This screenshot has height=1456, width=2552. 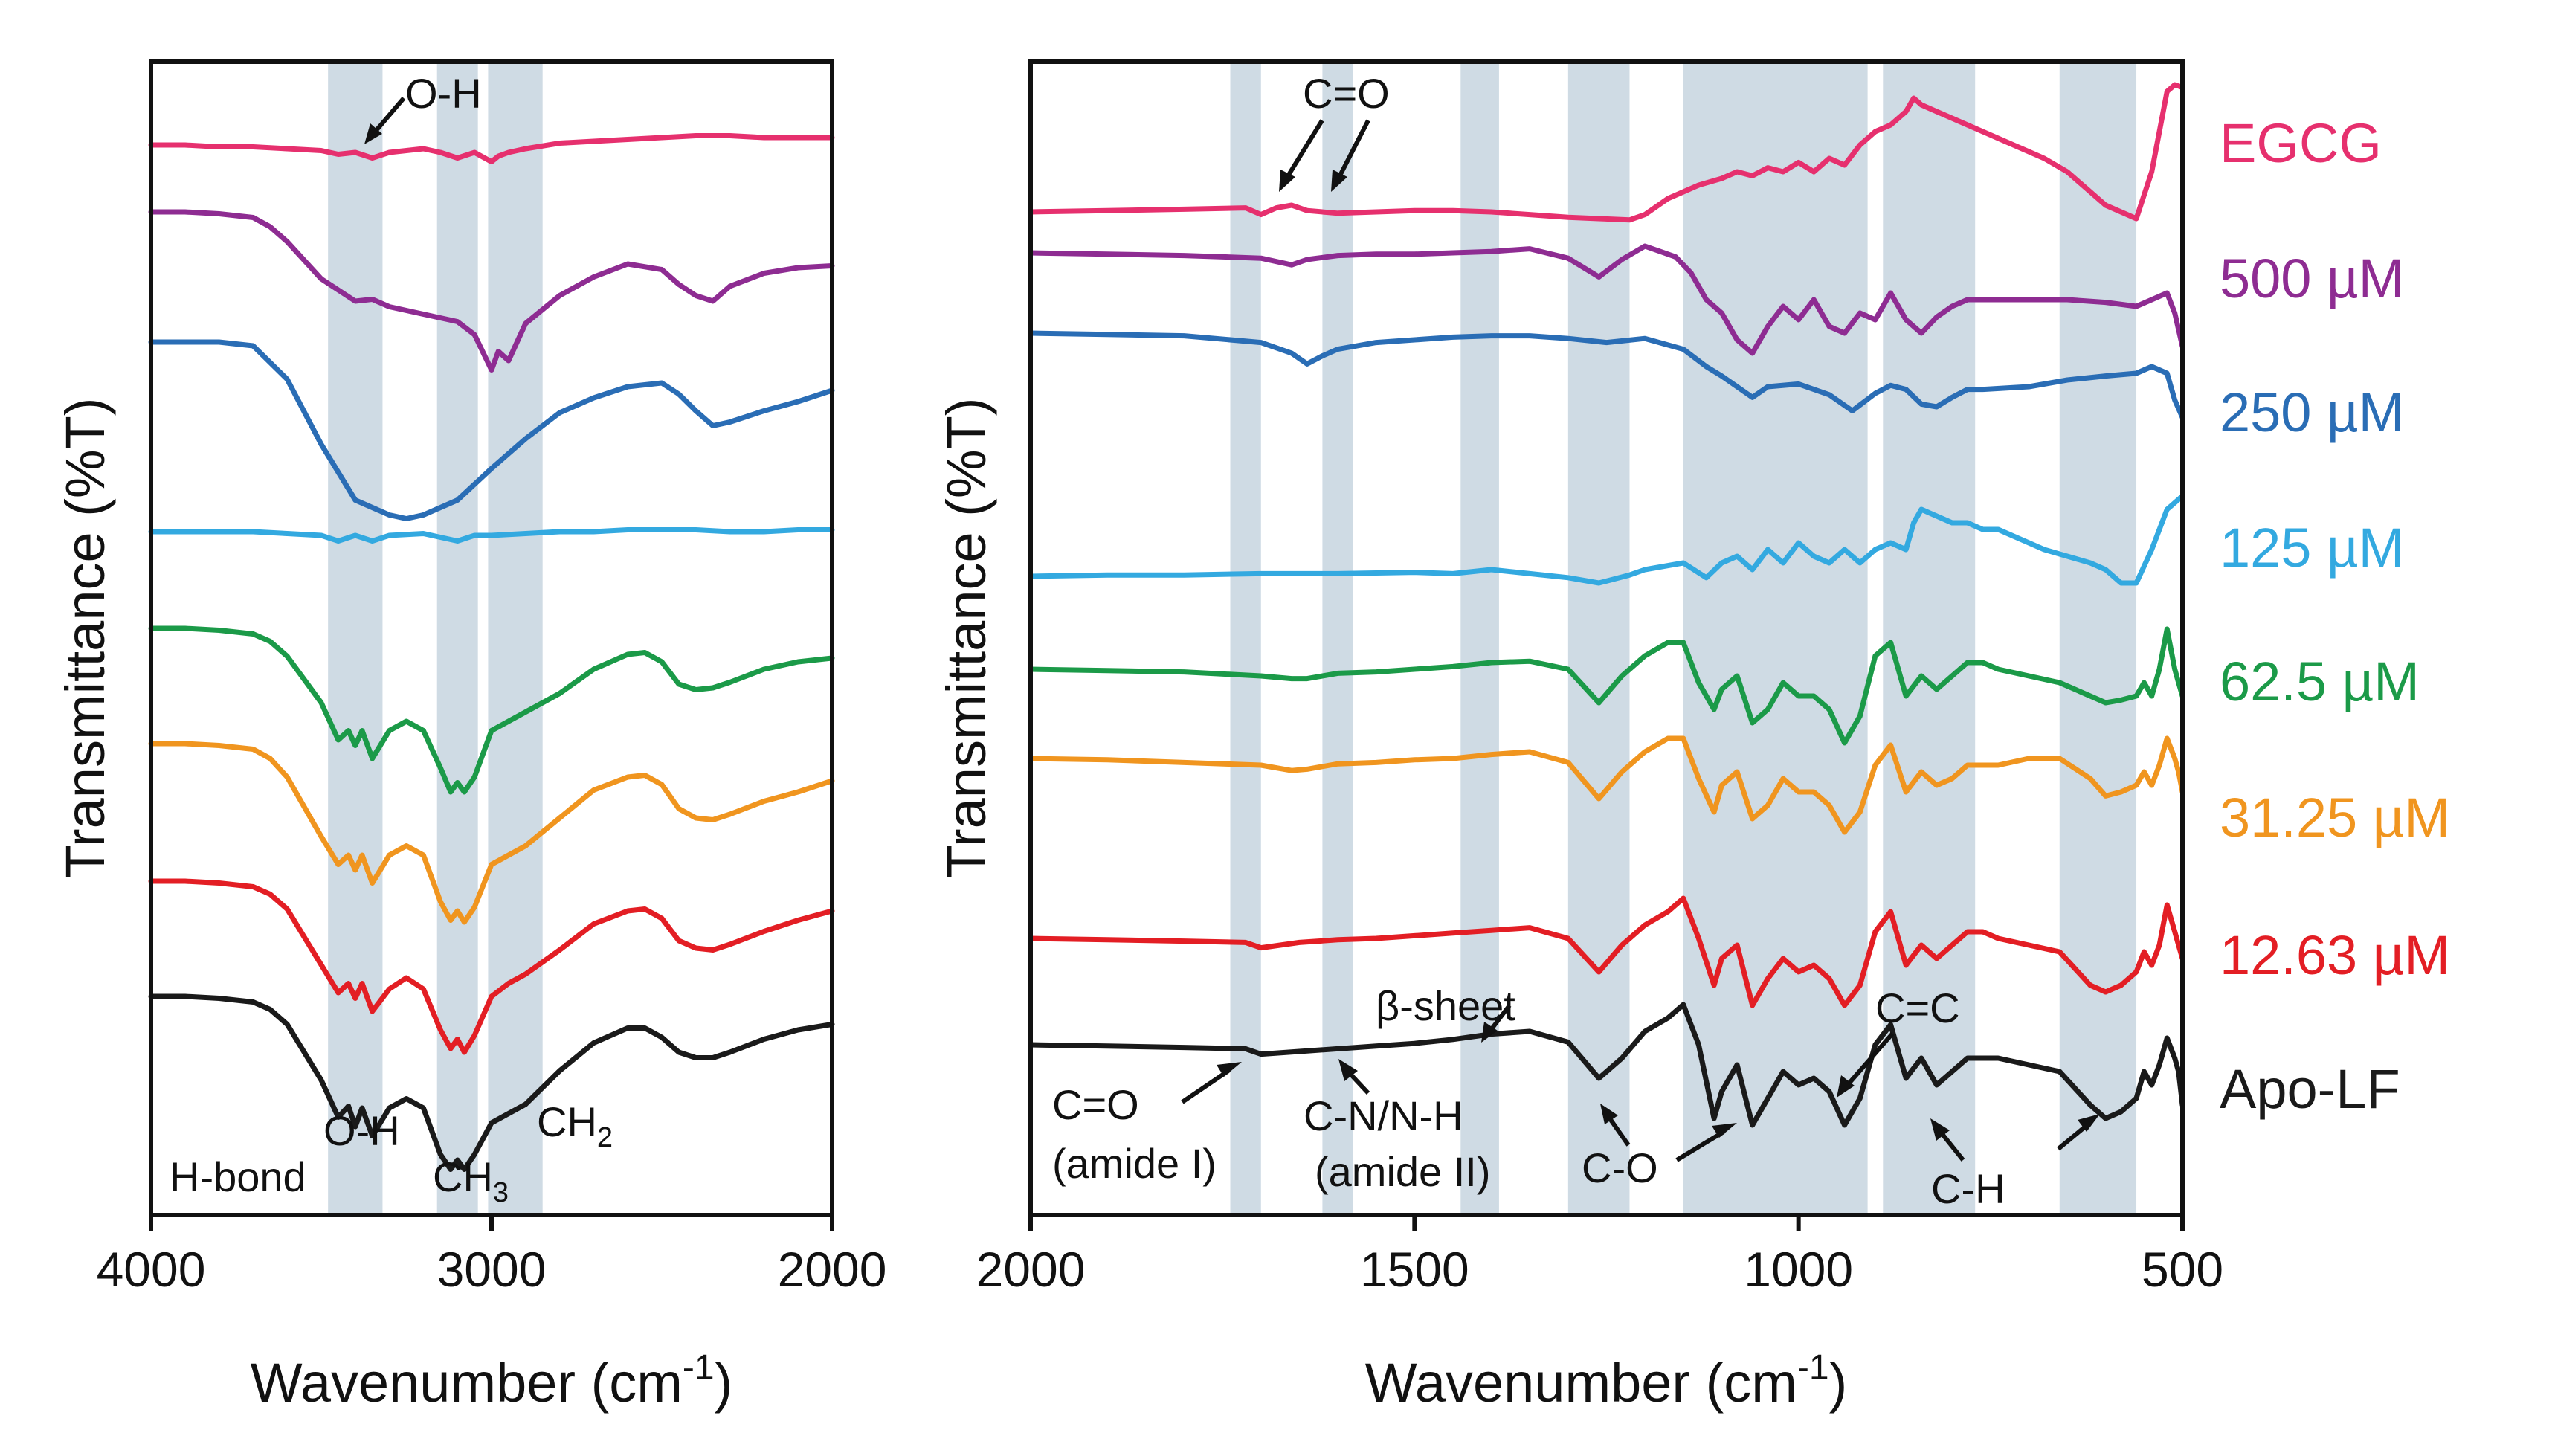 I want to click on legend-31-25-m: 31.25 µM, so click(x=2335, y=817).